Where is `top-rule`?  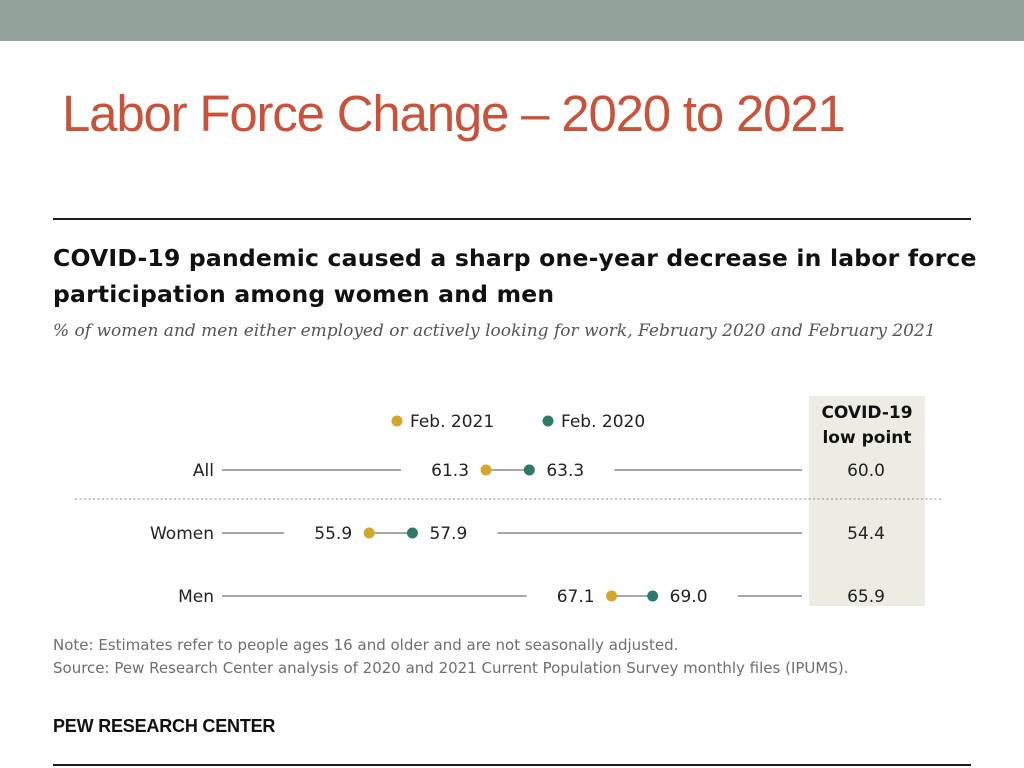
top-rule is located at coordinates (512, 219).